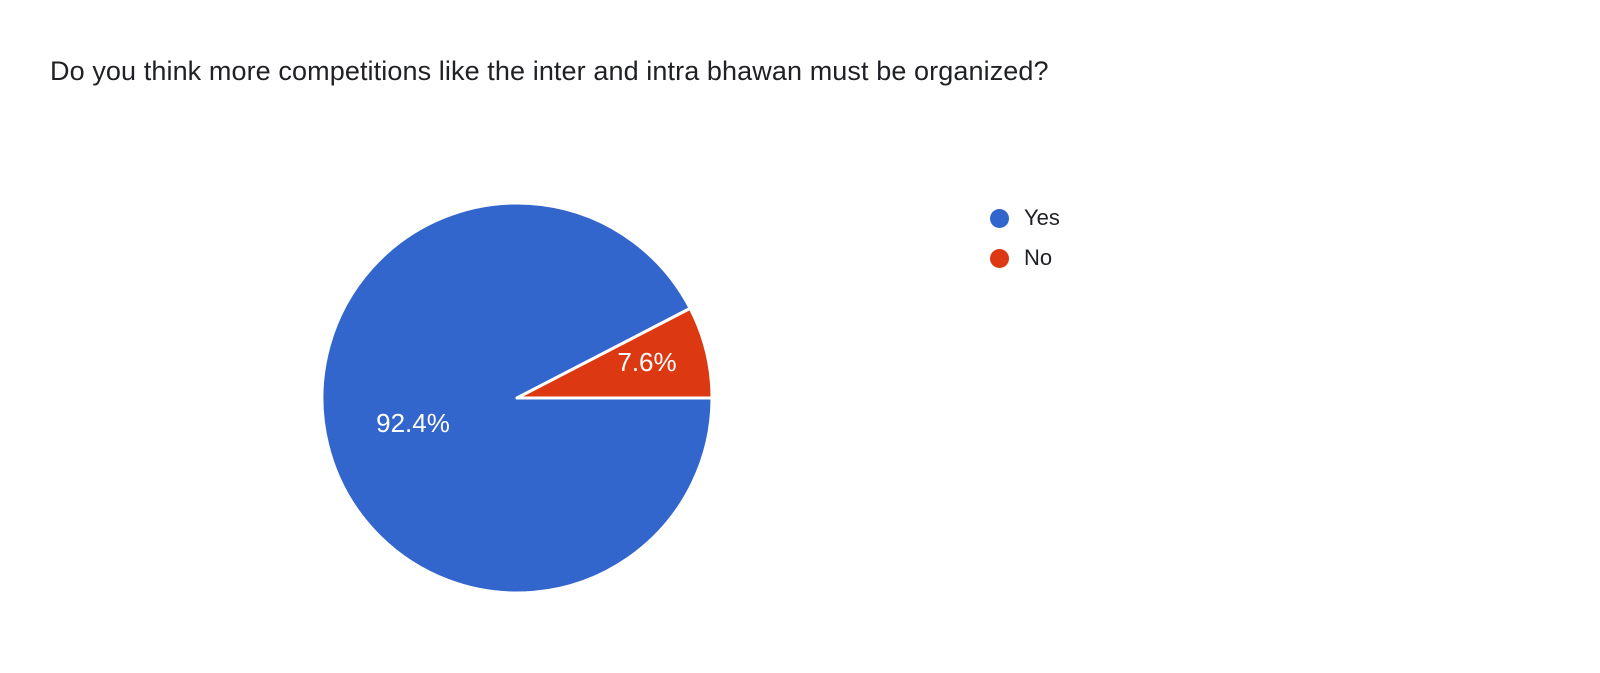  Describe the element at coordinates (1042, 217) in the screenshot. I see `legend-label-yes: Yes` at that location.